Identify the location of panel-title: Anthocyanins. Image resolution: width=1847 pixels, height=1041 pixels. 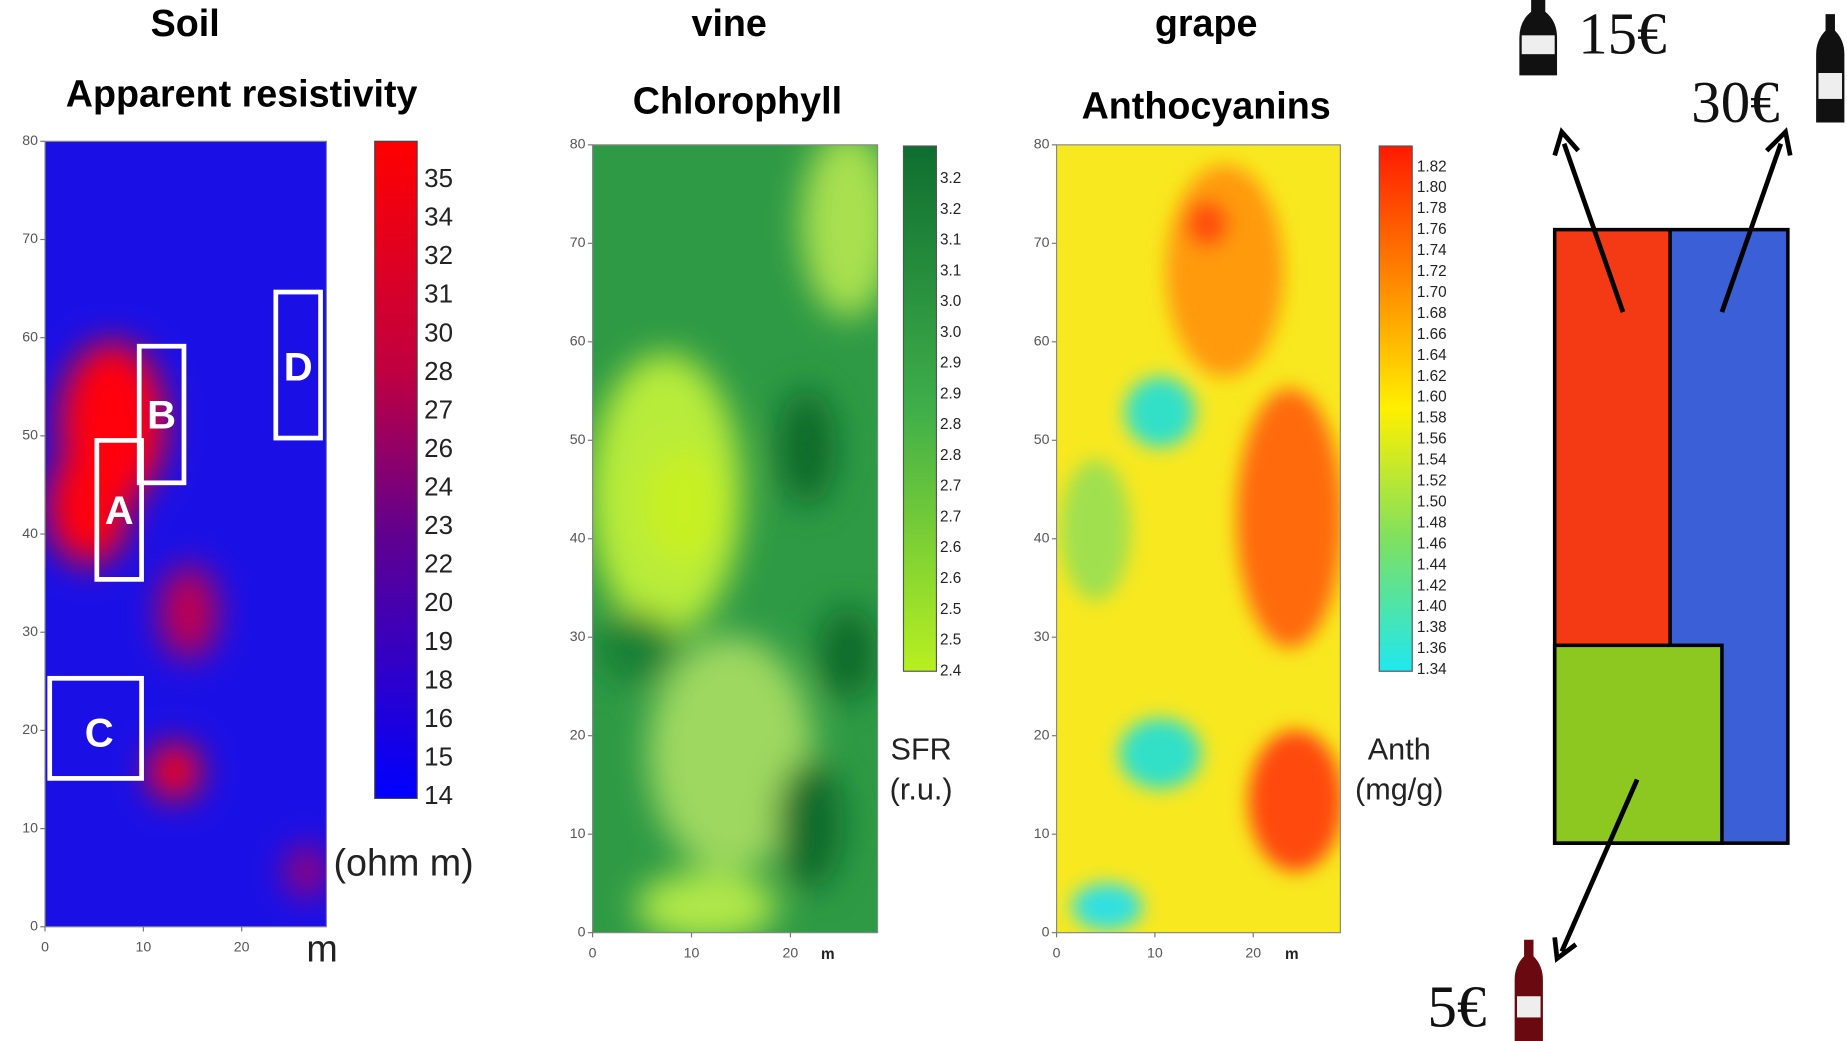
(1206, 105).